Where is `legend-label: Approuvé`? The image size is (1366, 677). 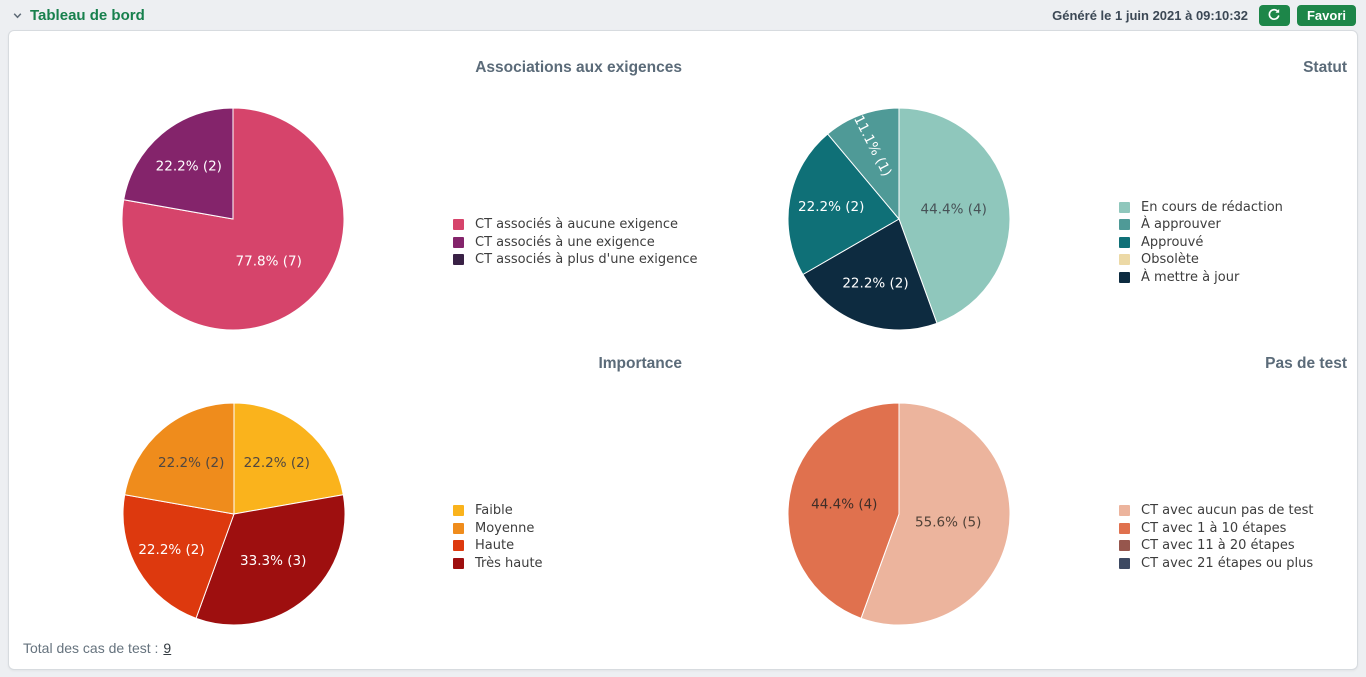
legend-label: Approuvé is located at coordinates (1172, 242).